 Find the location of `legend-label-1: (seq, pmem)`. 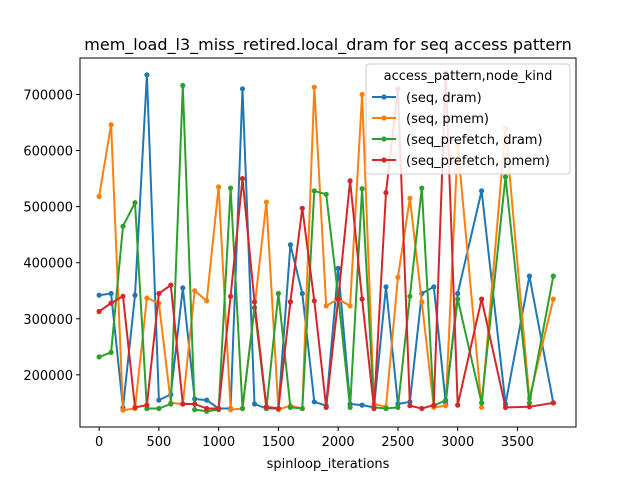

legend-label-1: (seq, pmem) is located at coordinates (447, 119).